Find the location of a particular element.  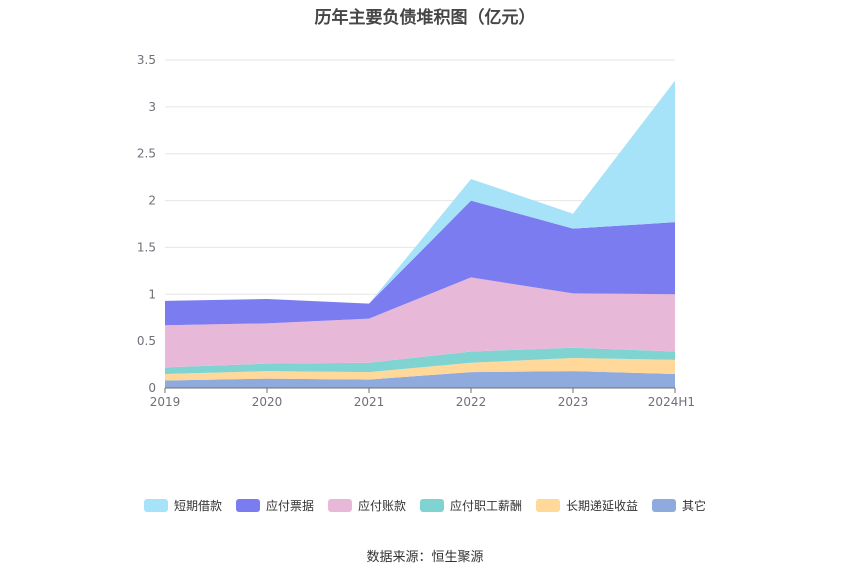

y-tick-label: 3 is located at coordinates (152, 107).